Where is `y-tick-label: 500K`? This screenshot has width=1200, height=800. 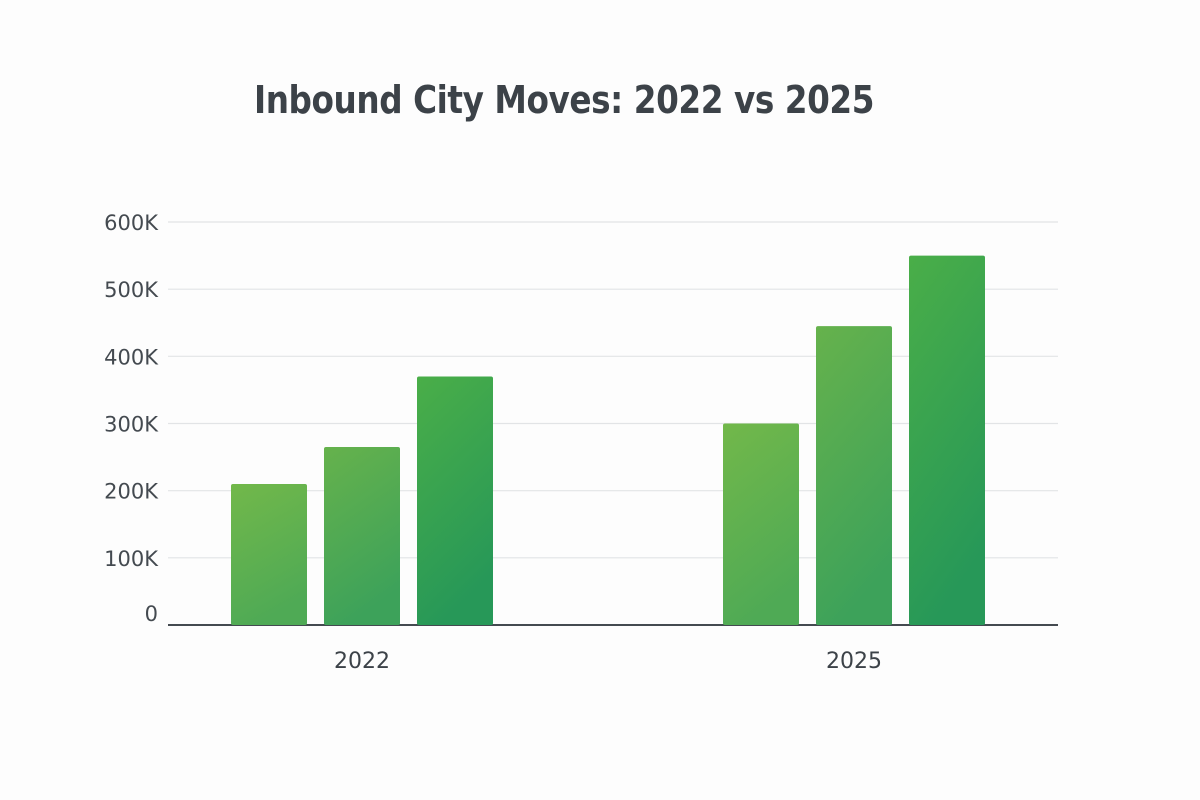 y-tick-label: 500K is located at coordinates (131, 290).